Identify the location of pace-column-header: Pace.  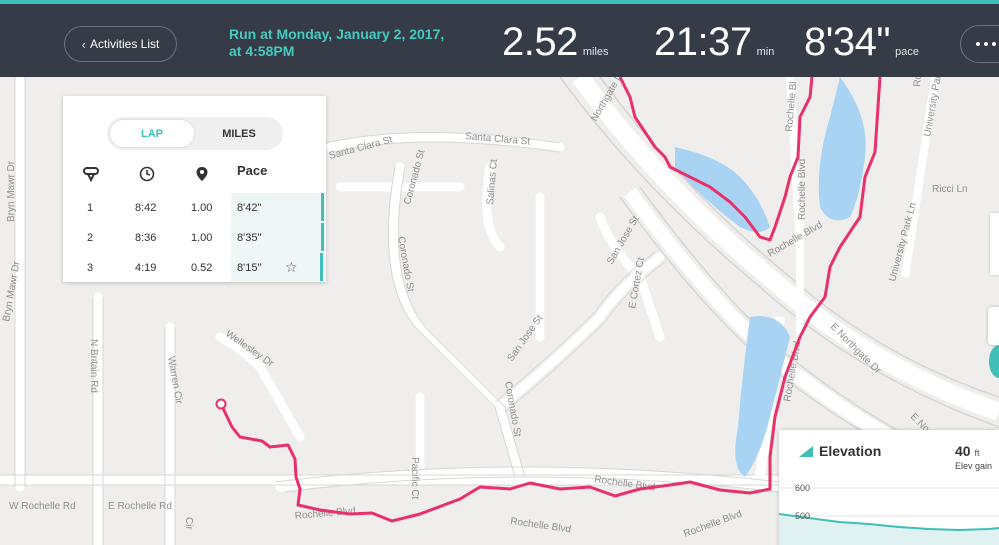
(252, 170).